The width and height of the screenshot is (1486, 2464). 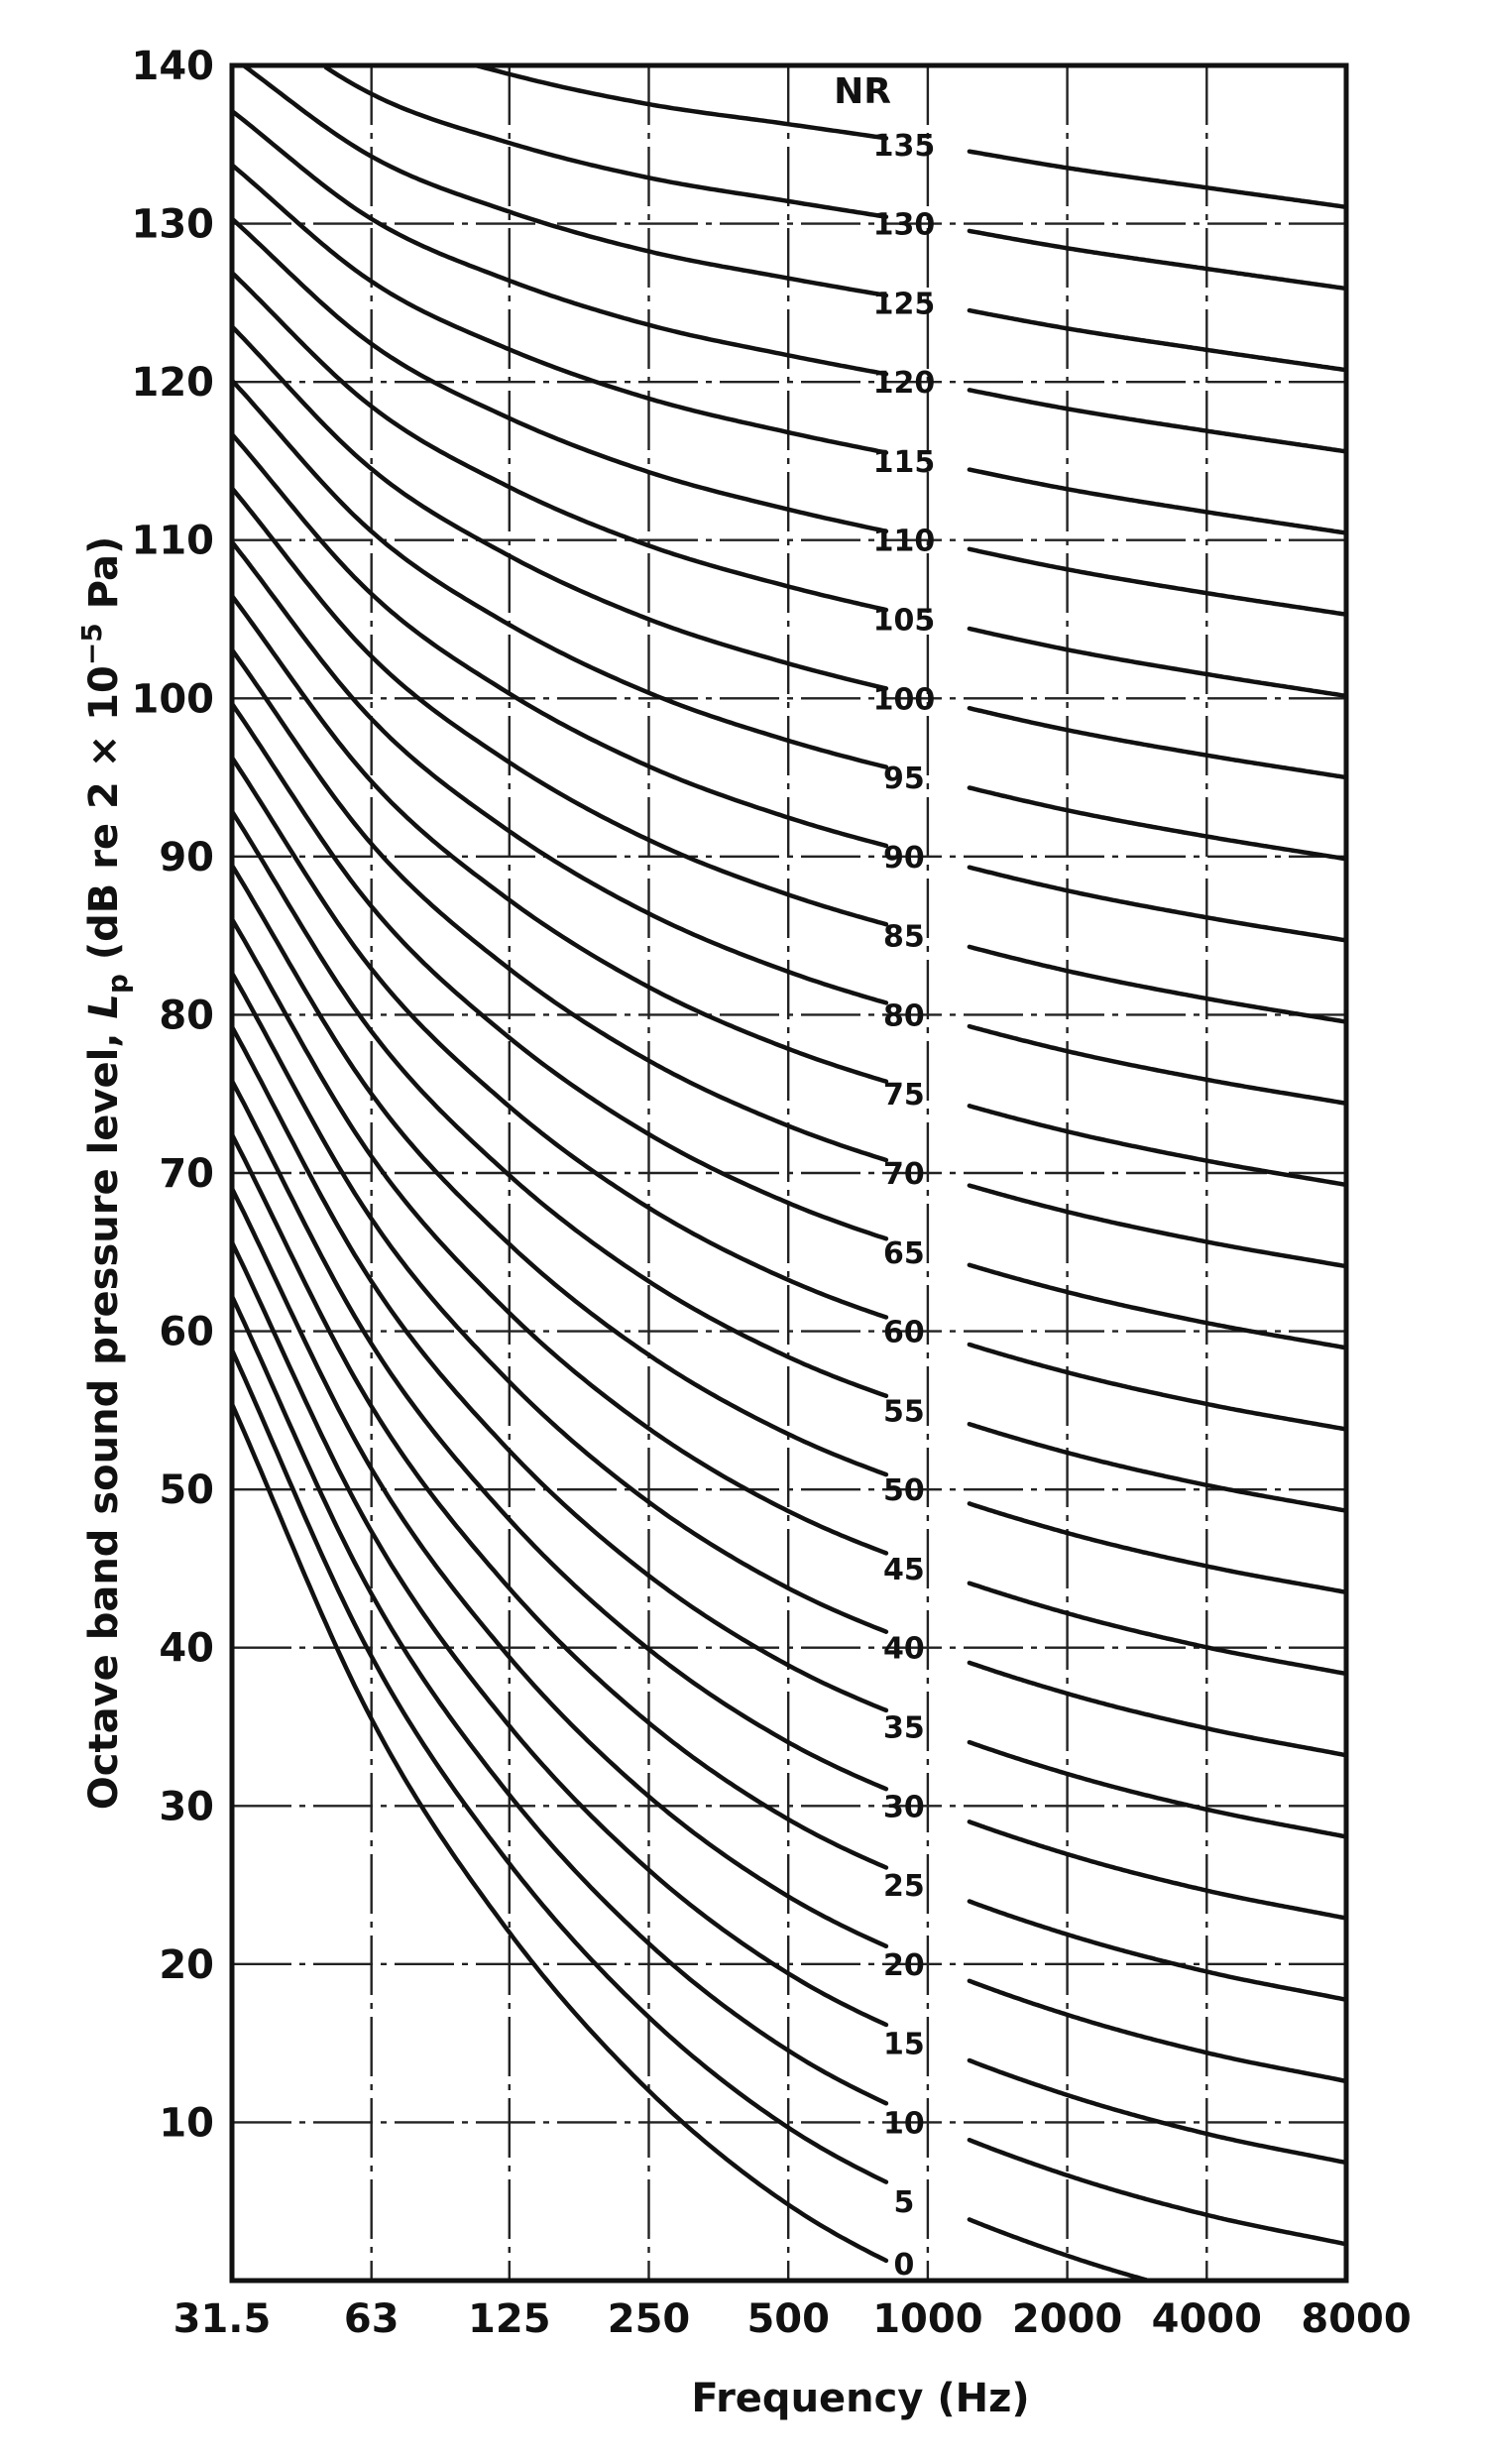 I want to click on y-tick-label: 10, so click(x=187, y=2123).